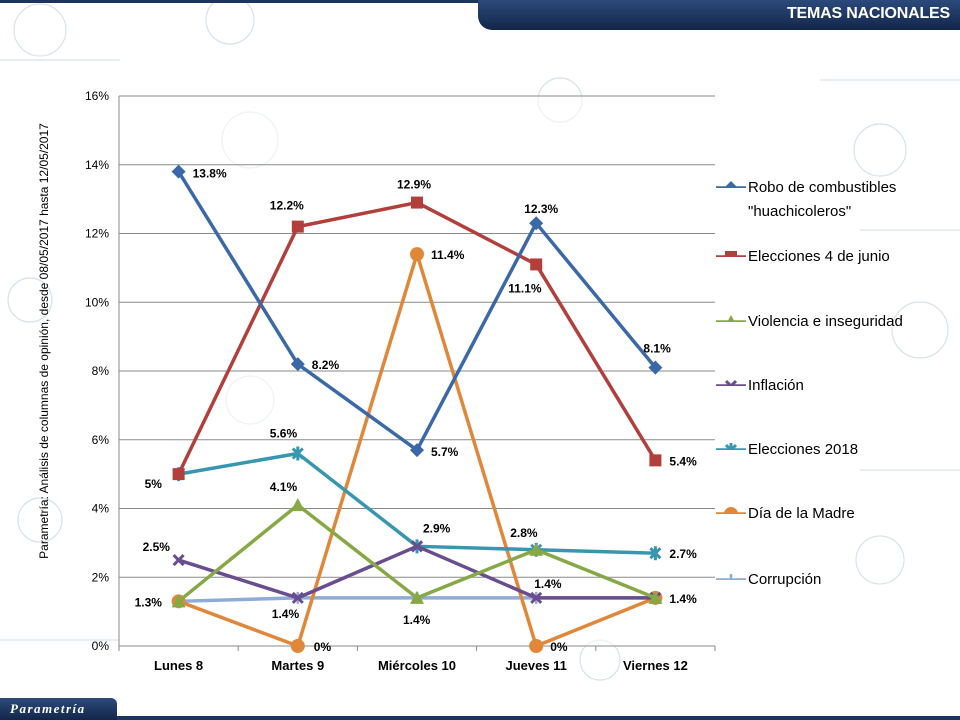  Describe the element at coordinates (284, 434) in the screenshot. I see `data-label: 5.6%` at that location.